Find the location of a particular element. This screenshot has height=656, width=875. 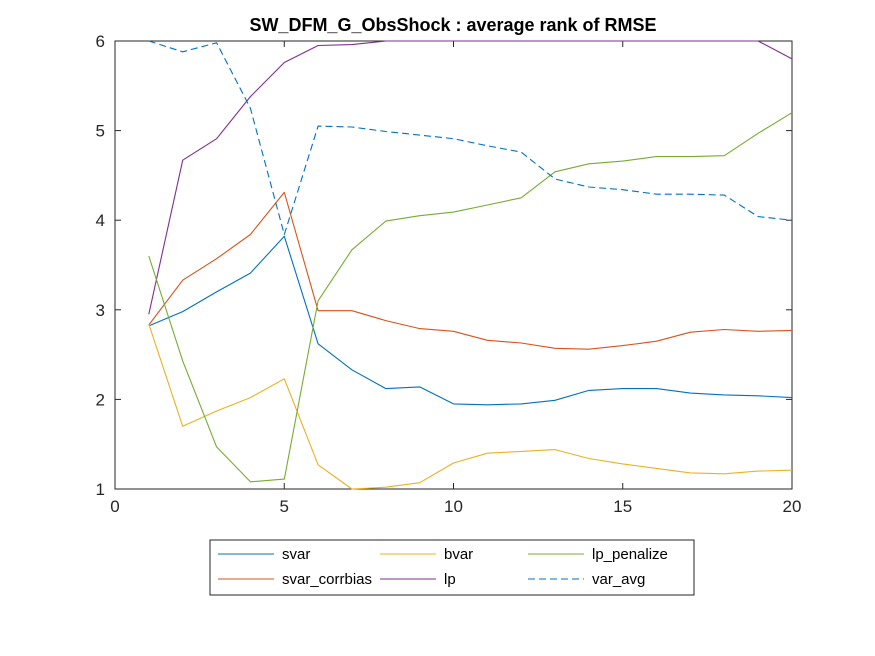

y-tick-label: 6 is located at coordinates (100, 41).